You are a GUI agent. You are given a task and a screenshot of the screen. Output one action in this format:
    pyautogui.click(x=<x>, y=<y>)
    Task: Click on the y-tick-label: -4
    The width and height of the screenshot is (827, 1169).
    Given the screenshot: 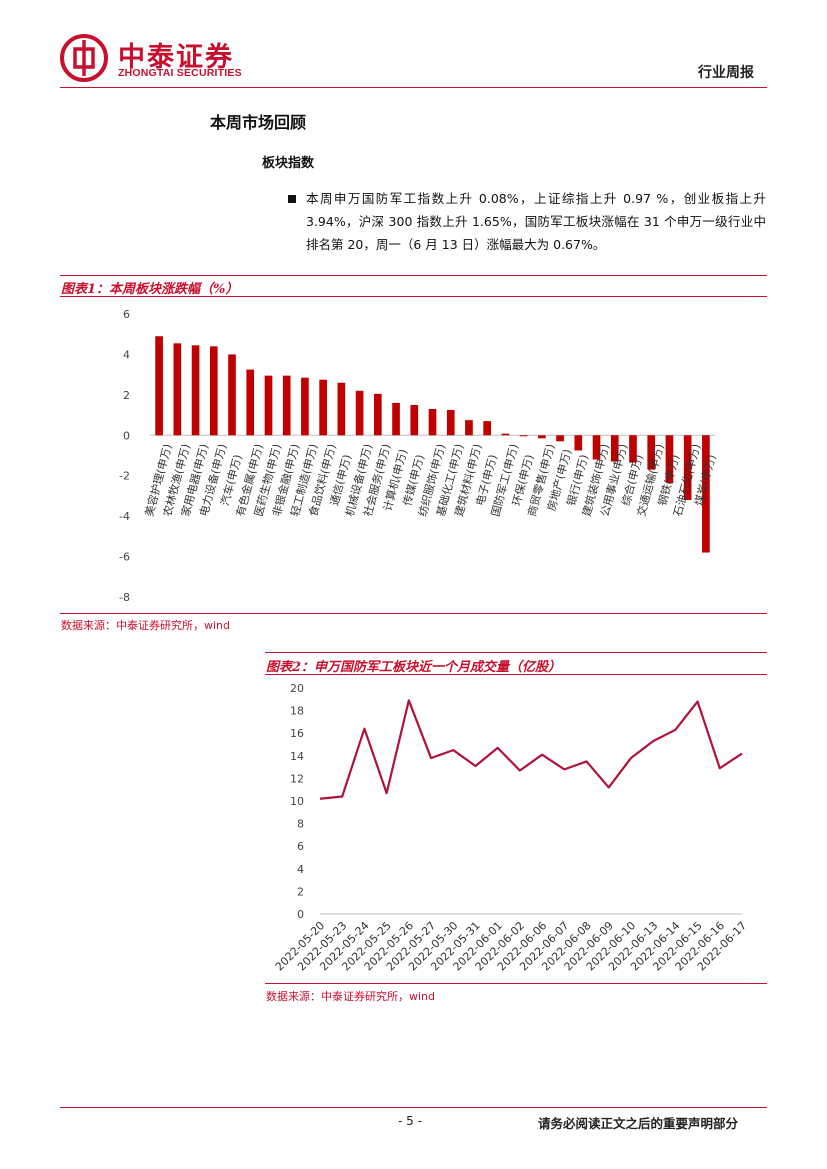 What is the action you would take?
    pyautogui.click(x=124, y=516)
    